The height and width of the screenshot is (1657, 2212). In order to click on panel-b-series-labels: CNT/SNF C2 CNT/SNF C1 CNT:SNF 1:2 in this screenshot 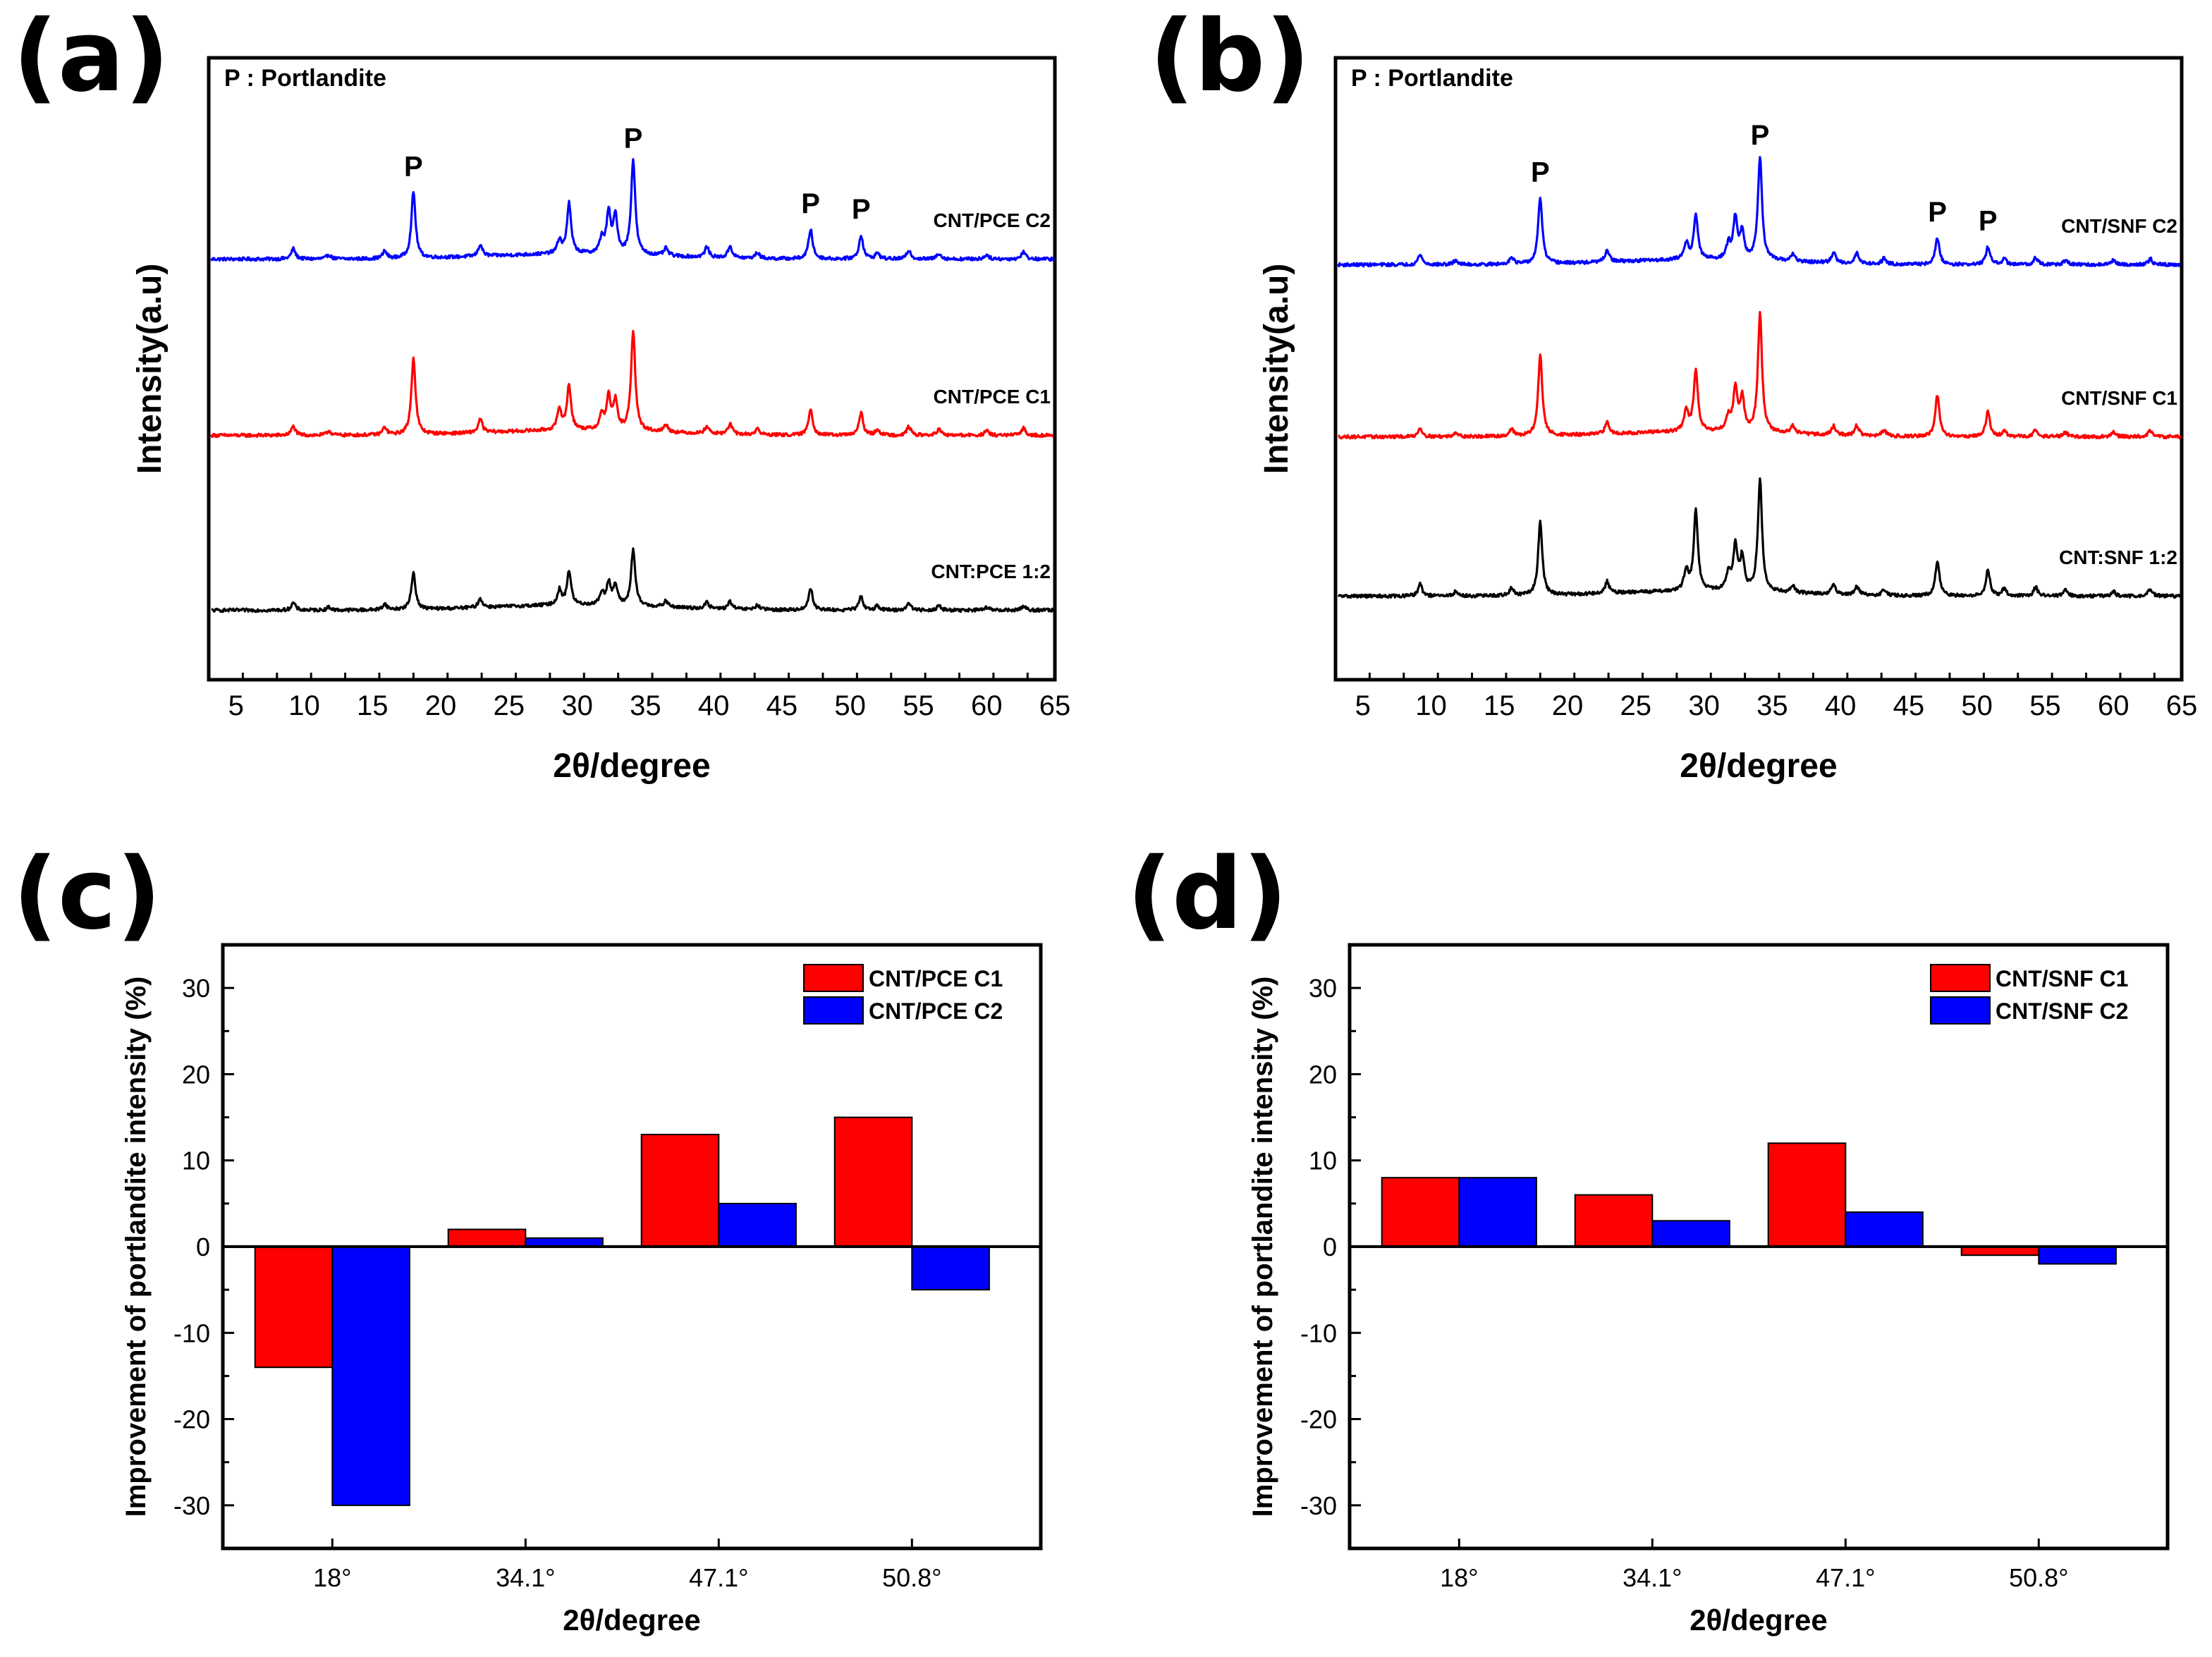, I will do `click(2118, 391)`.